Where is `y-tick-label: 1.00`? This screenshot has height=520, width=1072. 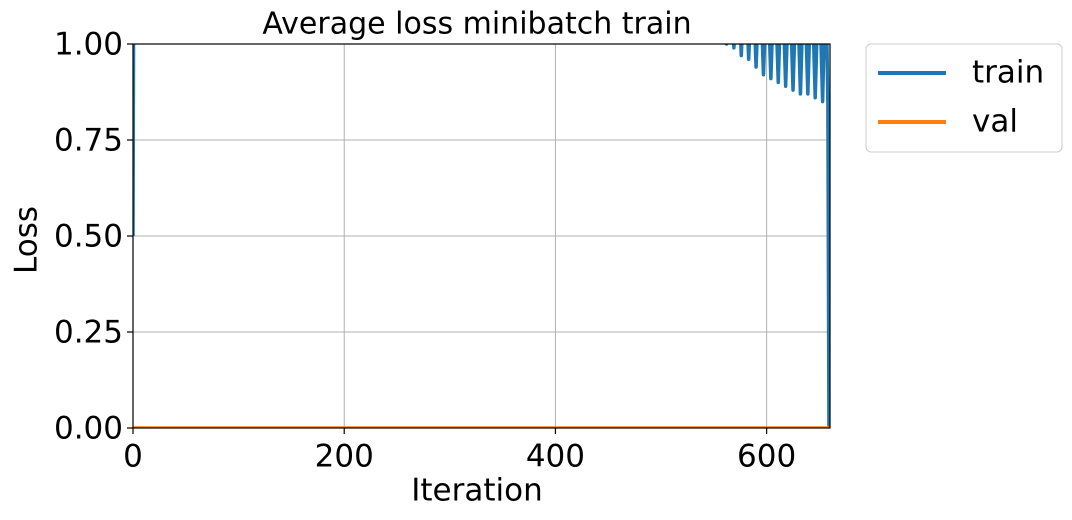 y-tick-label: 1.00 is located at coordinates (88, 45).